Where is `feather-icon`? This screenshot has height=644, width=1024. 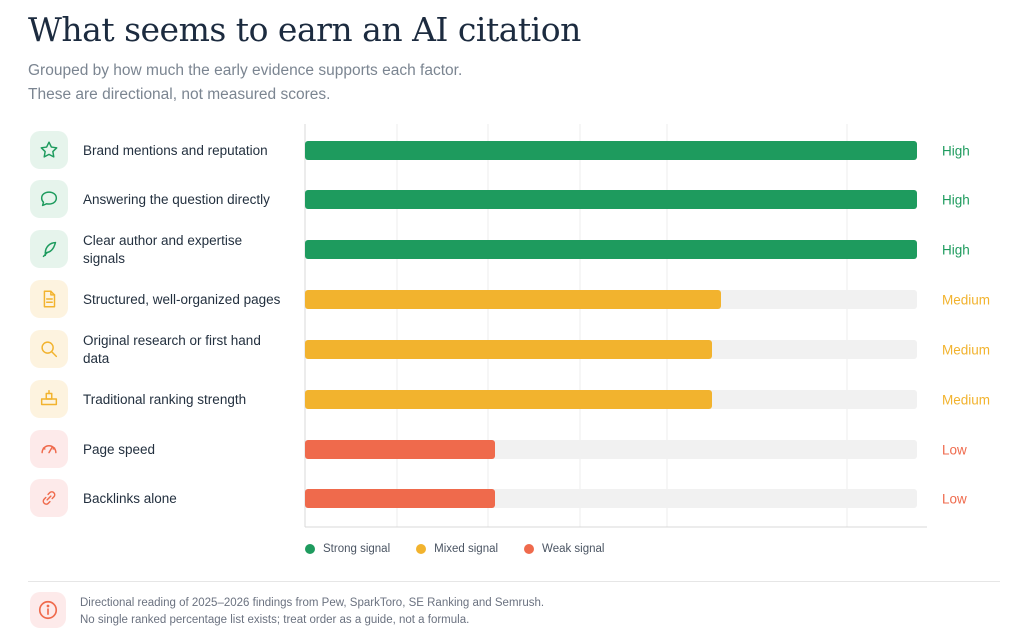 feather-icon is located at coordinates (49, 249).